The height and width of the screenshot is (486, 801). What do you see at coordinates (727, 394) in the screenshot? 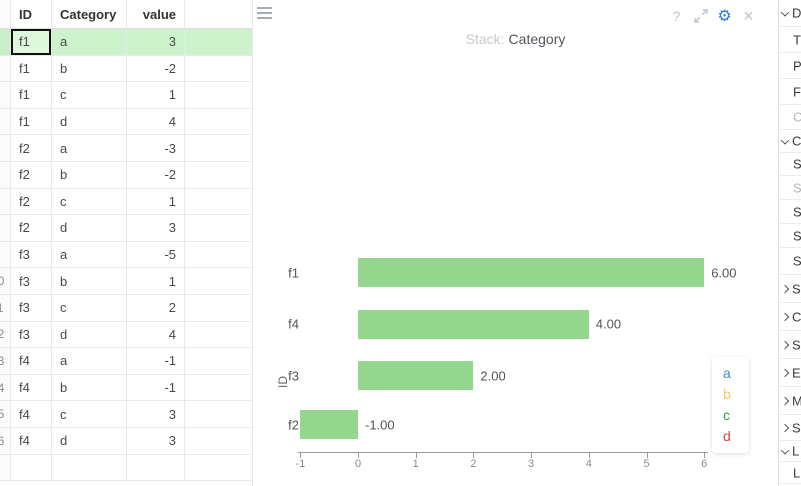
I see `legend-item-b: b` at bounding box center [727, 394].